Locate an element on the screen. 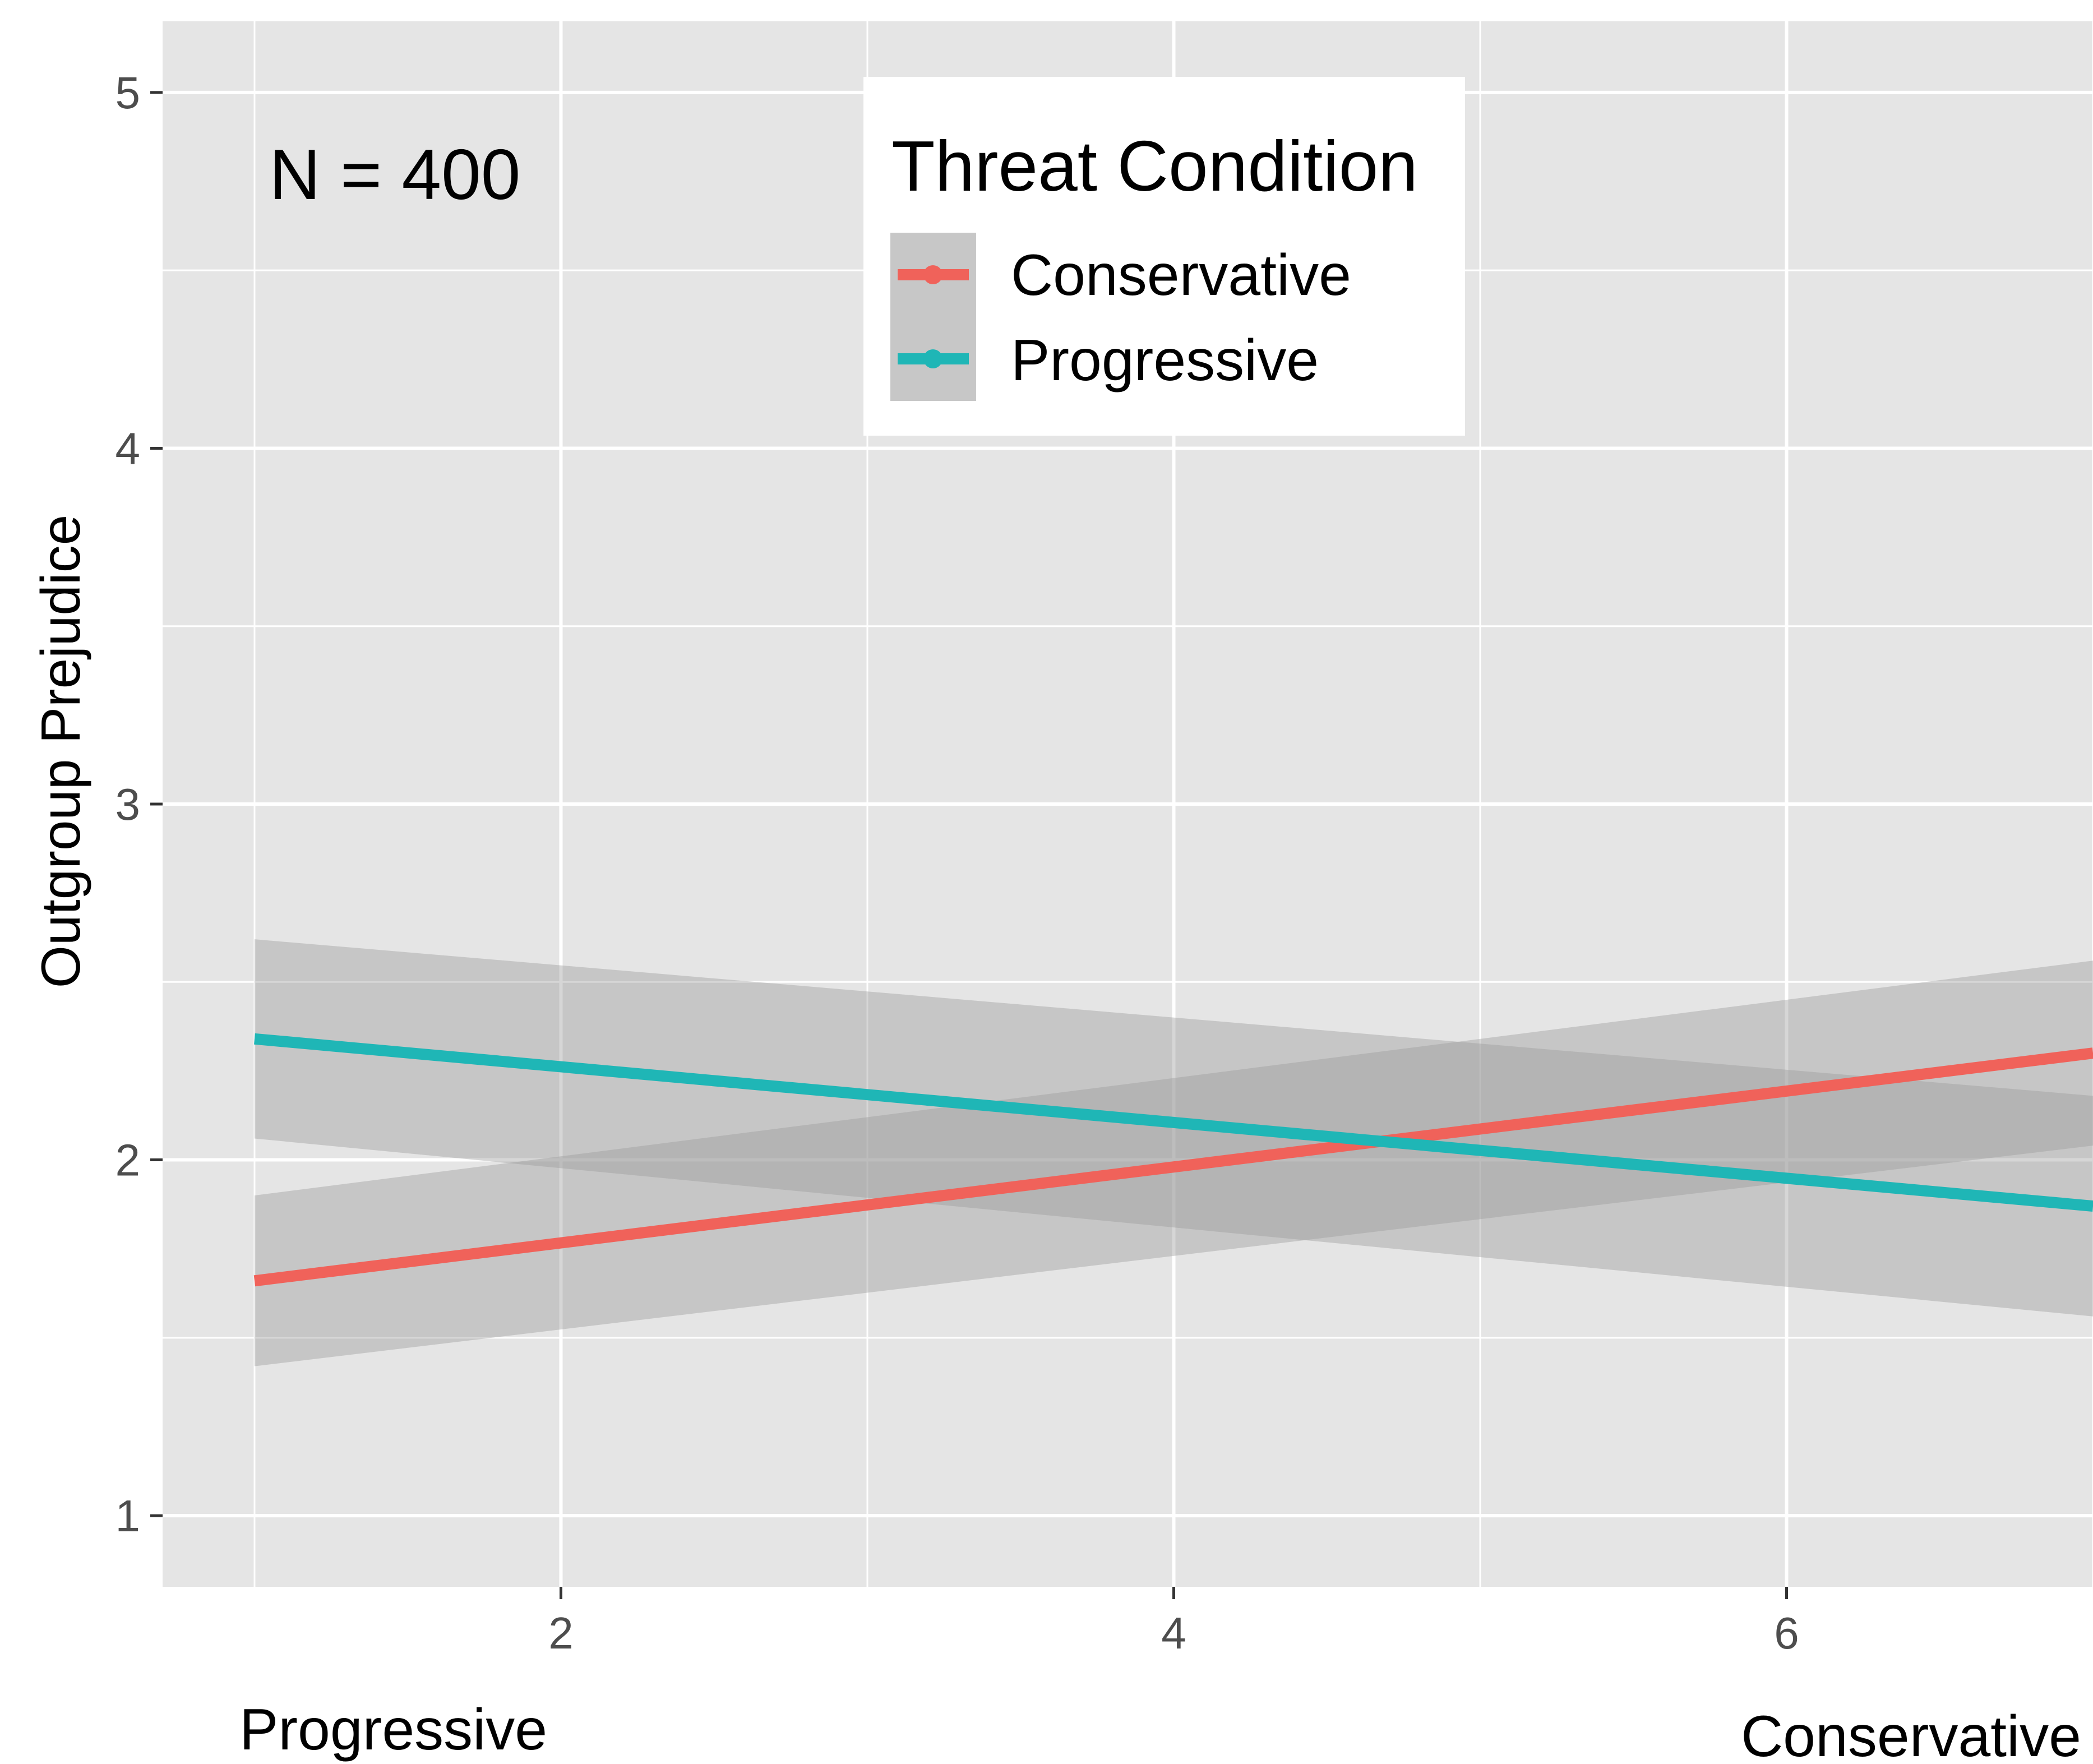 This screenshot has height=1764, width=2093. line-conservative is located at coordinates (1173, 1167).